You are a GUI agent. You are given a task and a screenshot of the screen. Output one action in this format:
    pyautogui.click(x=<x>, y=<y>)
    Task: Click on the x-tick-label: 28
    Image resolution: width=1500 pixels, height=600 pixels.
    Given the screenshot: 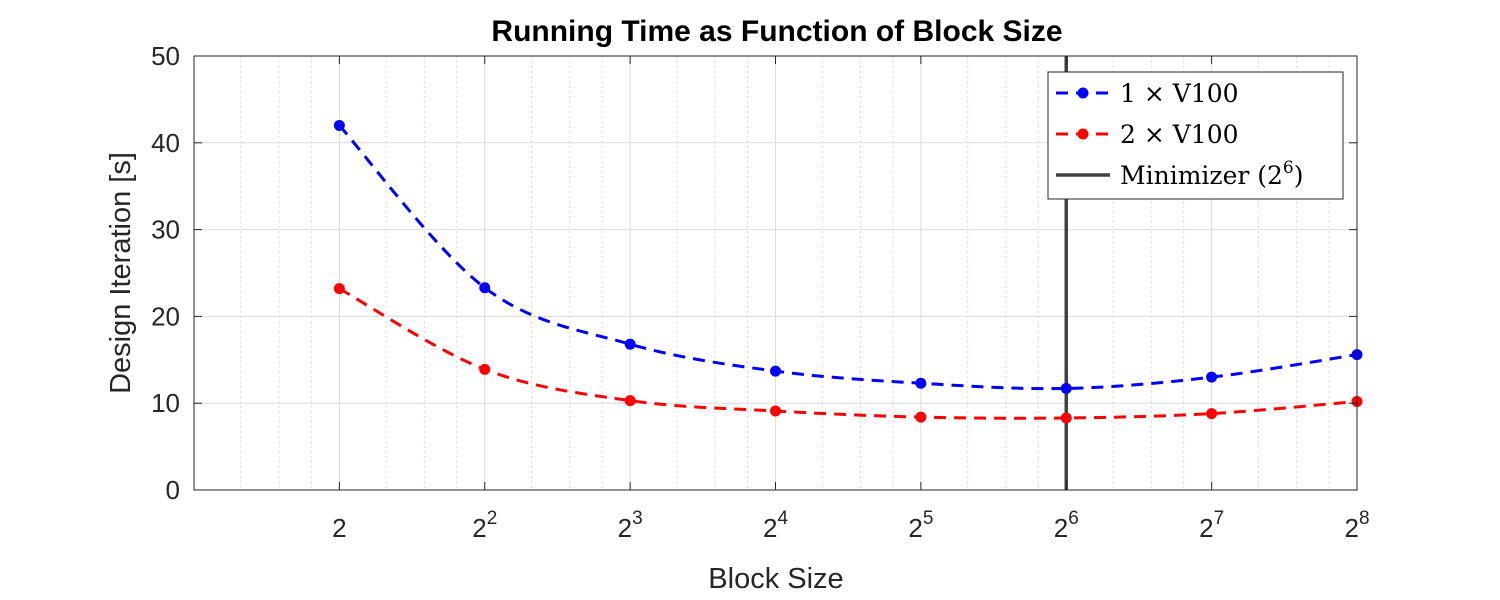 What is the action you would take?
    pyautogui.click(x=1356, y=525)
    